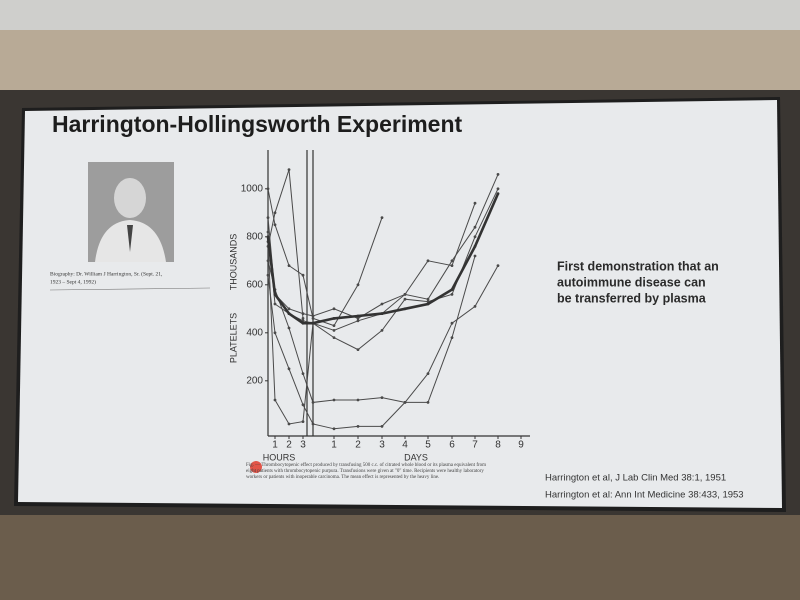 This screenshot has height=600, width=800. What do you see at coordinates (405, 445) in the screenshot?
I see `x-tick-label: 4` at bounding box center [405, 445].